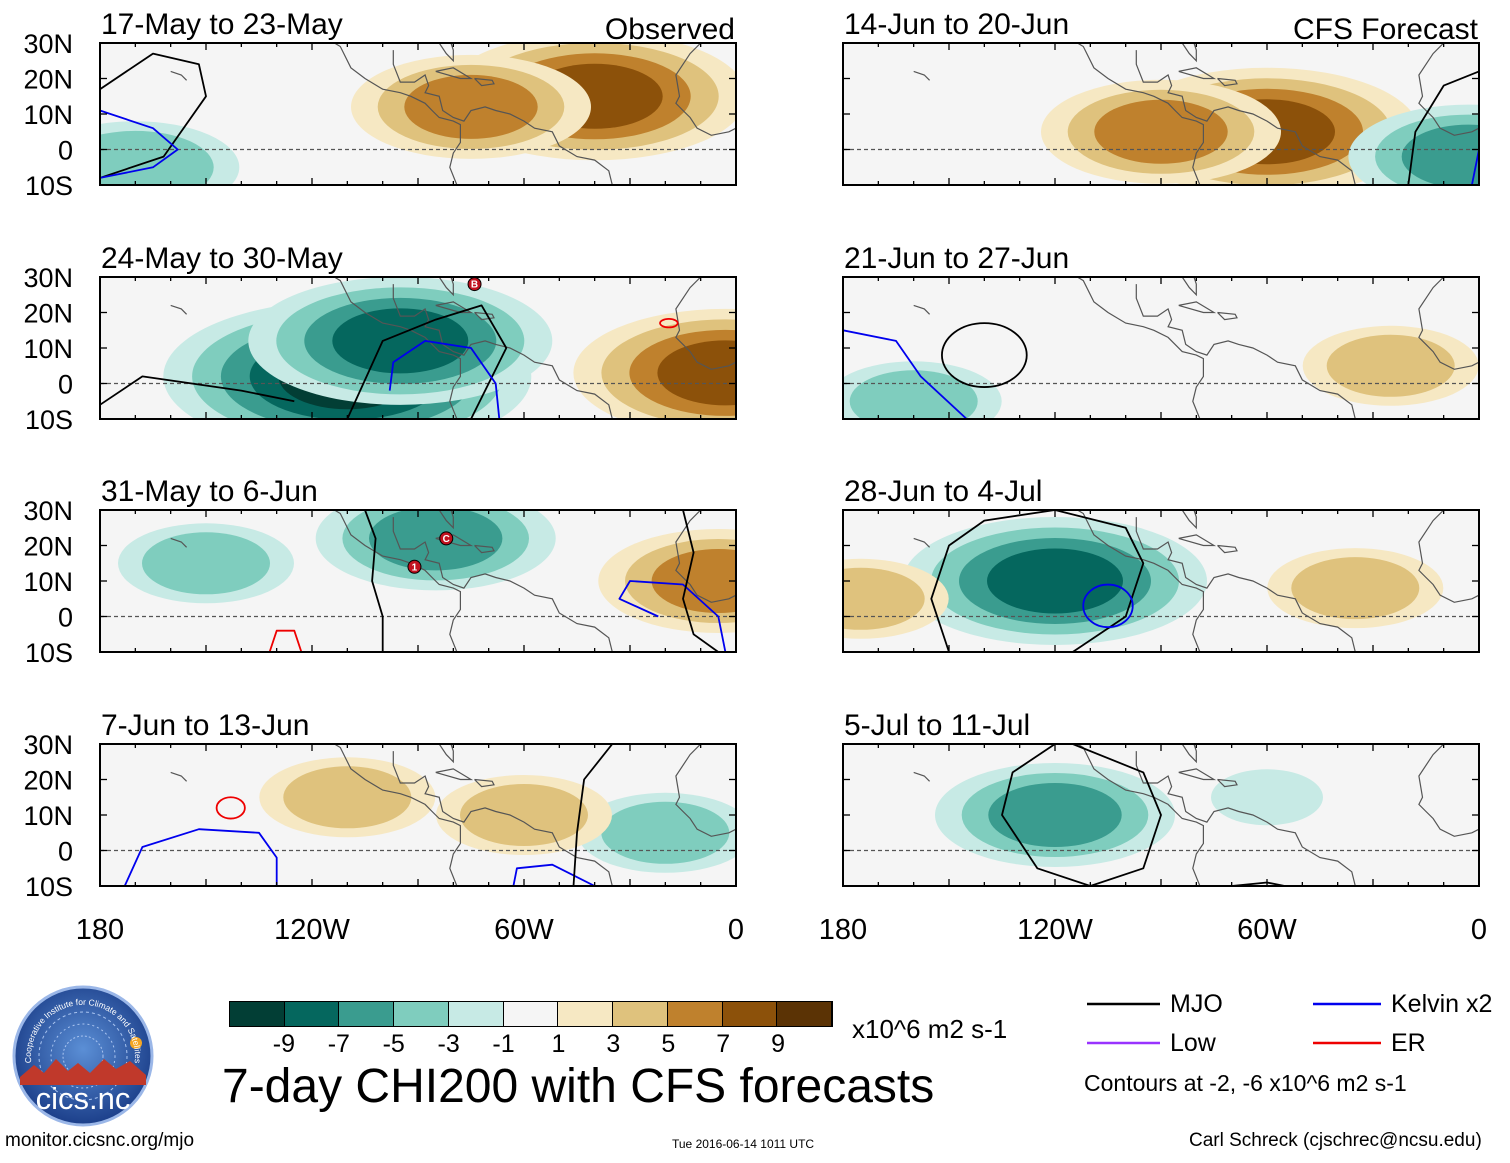  Describe the element at coordinates (1479, 930) in the screenshot. I see `x-tick-label: 0` at that location.